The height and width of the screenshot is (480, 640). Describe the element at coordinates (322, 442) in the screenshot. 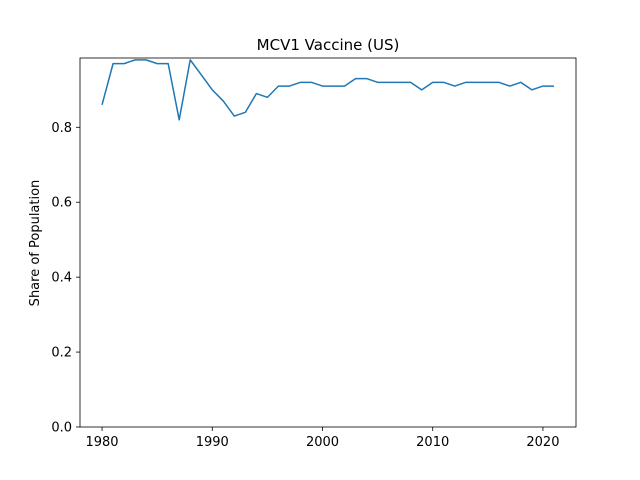

I see `x-tick-label: 2000` at that location.